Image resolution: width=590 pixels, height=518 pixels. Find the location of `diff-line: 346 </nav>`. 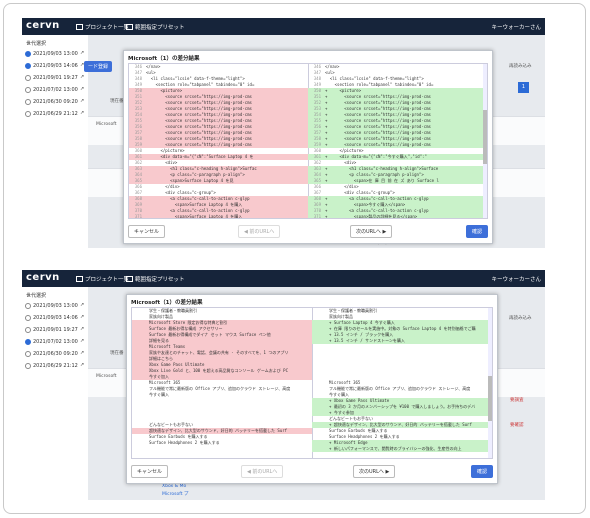

diff-line: 346 </nav> is located at coordinates (397, 67).